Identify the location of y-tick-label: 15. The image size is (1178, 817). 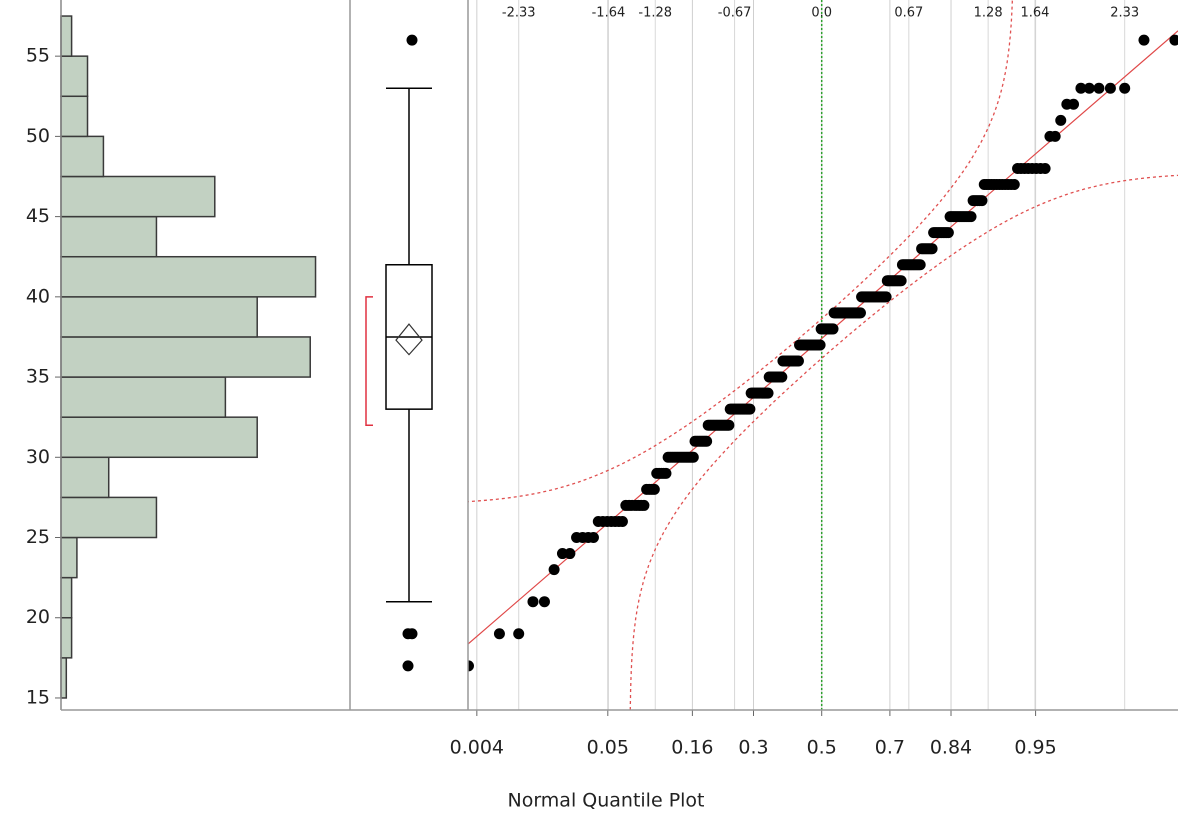
(38, 697).